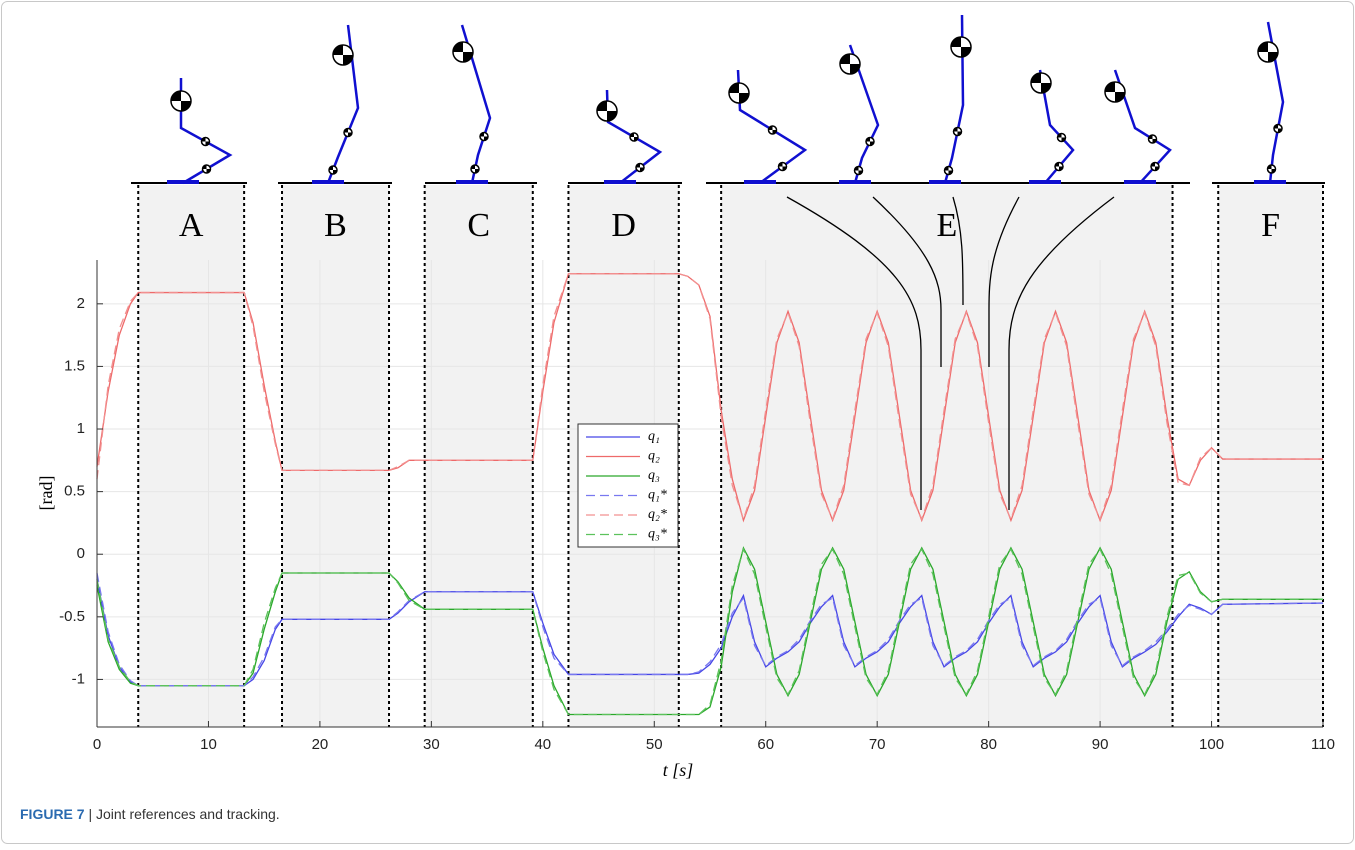 The width and height of the screenshot is (1355, 850). What do you see at coordinates (1211, 744) in the screenshot?
I see `x-tick-label: 100` at bounding box center [1211, 744].